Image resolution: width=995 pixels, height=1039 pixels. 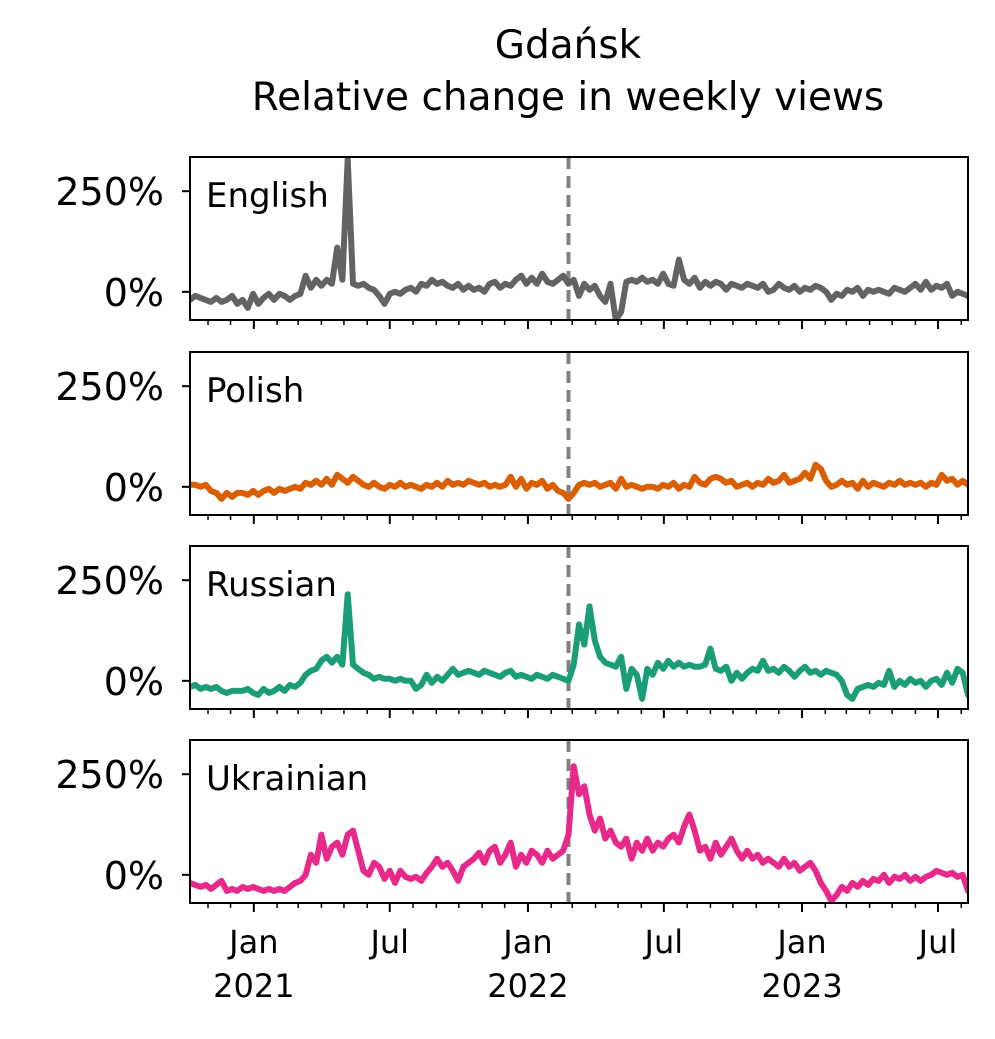 What do you see at coordinates (287, 779) in the screenshot?
I see `panel-label: Ukrainian` at bounding box center [287, 779].